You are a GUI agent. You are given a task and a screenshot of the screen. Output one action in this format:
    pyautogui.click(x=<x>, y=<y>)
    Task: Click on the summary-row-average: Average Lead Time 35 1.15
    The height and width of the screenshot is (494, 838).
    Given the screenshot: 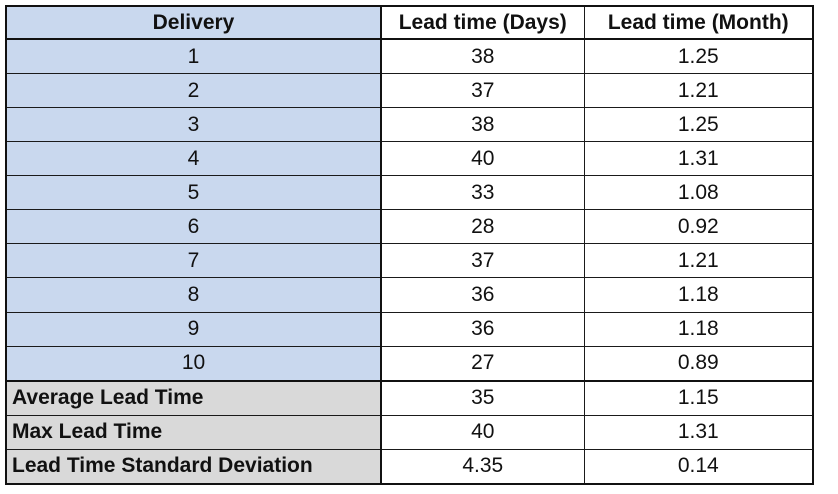 What is the action you would take?
    pyautogui.click(x=409, y=397)
    